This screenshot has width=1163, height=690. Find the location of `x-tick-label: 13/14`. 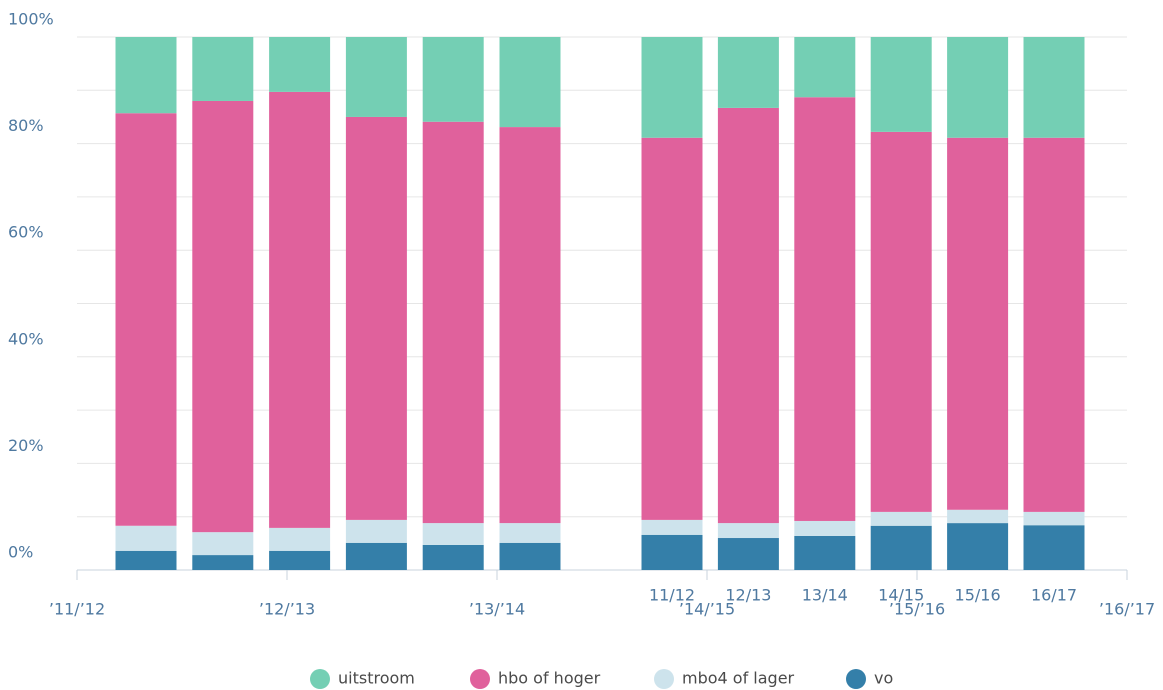

x-tick-label: 13/14 is located at coordinates (825, 595).